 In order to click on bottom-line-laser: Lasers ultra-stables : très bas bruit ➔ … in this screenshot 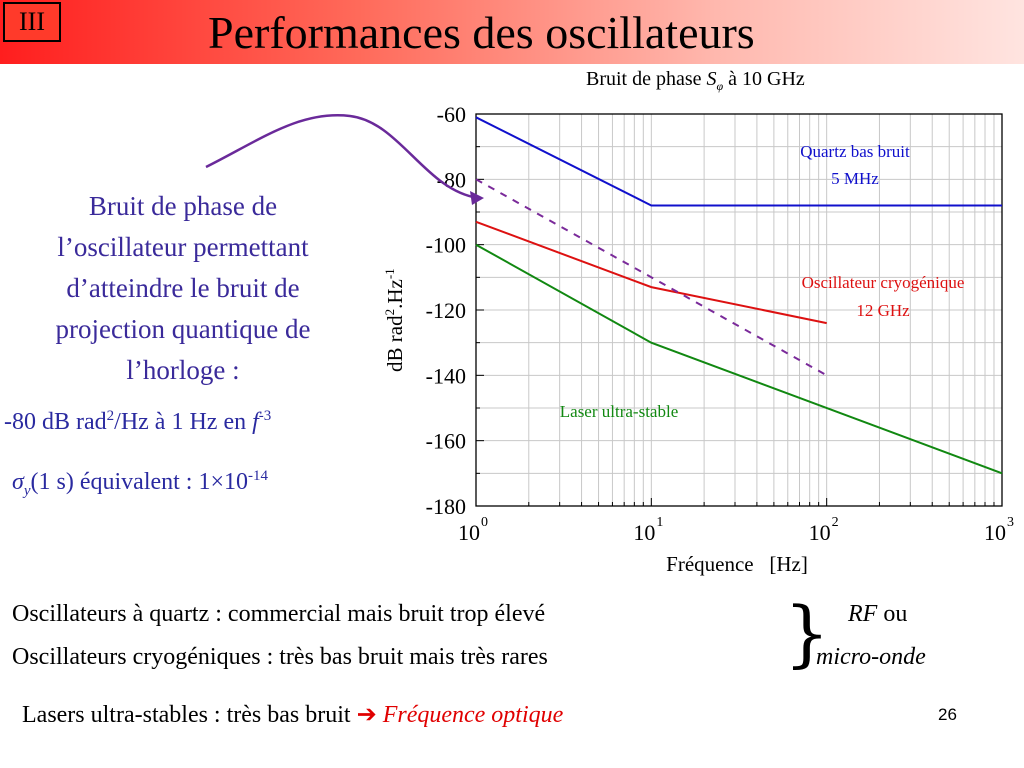, I will do `click(292, 714)`.